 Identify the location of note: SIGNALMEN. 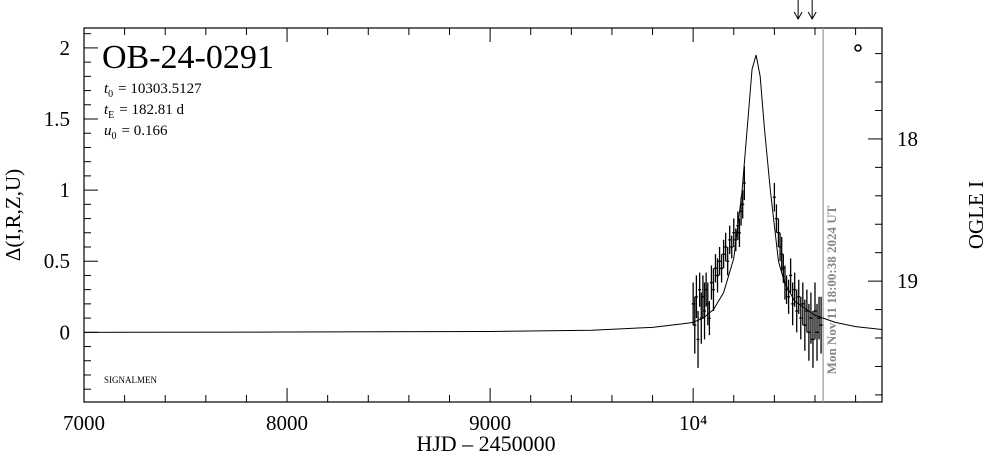
(130, 380).